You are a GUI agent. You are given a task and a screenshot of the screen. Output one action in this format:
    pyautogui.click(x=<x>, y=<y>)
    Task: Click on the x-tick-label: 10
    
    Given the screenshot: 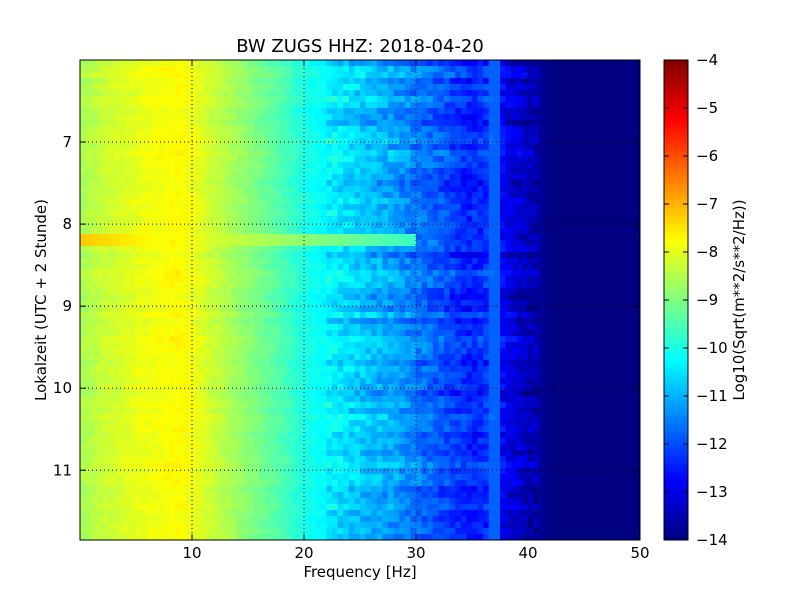 What is the action you would take?
    pyautogui.click(x=191, y=553)
    